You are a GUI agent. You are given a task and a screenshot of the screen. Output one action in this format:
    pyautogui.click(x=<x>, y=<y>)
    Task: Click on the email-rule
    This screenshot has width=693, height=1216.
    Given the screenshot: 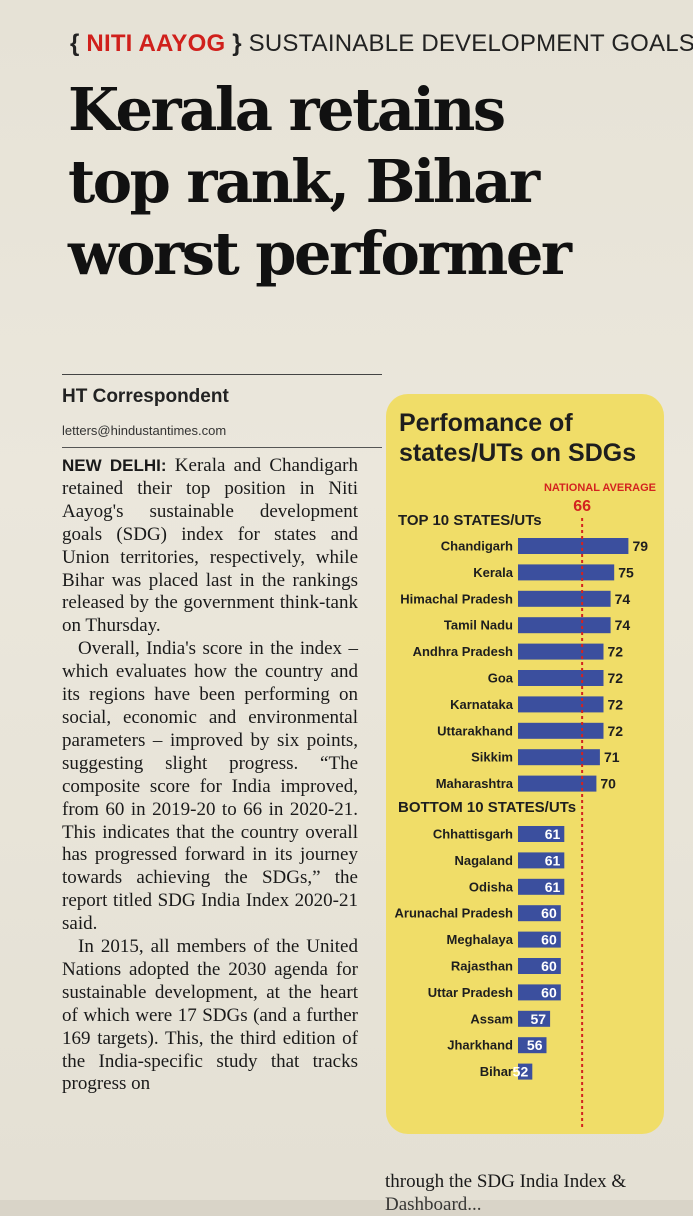 What is the action you would take?
    pyautogui.click(x=222, y=447)
    